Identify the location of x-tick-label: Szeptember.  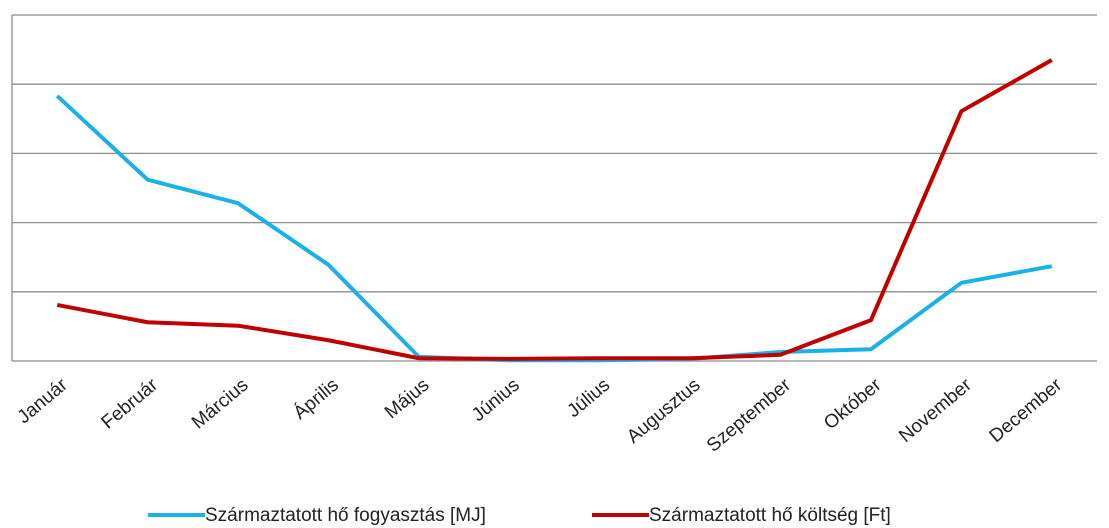
(749, 415).